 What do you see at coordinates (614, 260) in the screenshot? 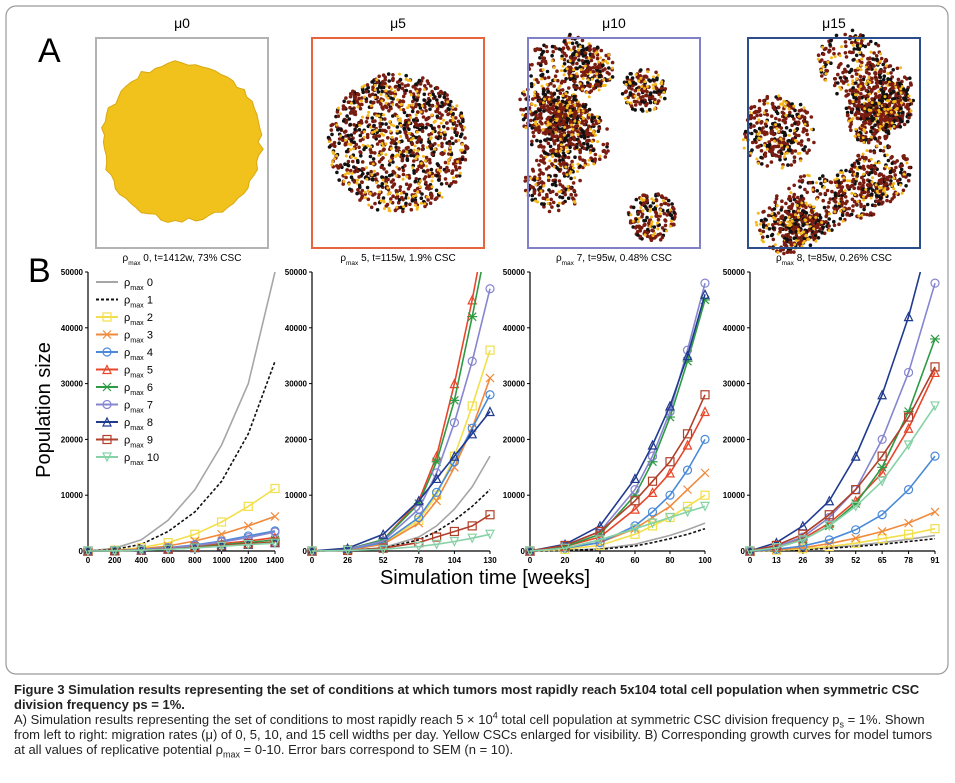
I see `image-caption: ρmax 7, t=95w, 0.48% CSC` at bounding box center [614, 260].